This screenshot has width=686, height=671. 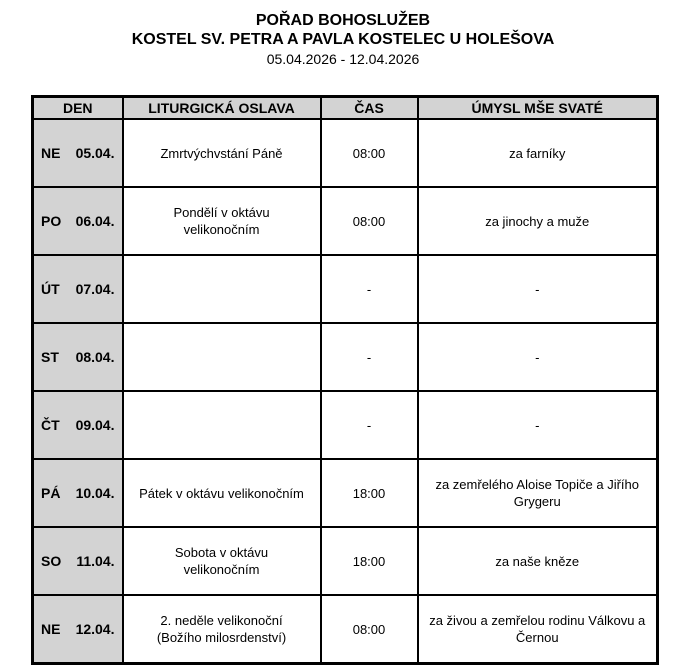 I want to click on day-cell: ST 08.04., so click(x=77, y=357).